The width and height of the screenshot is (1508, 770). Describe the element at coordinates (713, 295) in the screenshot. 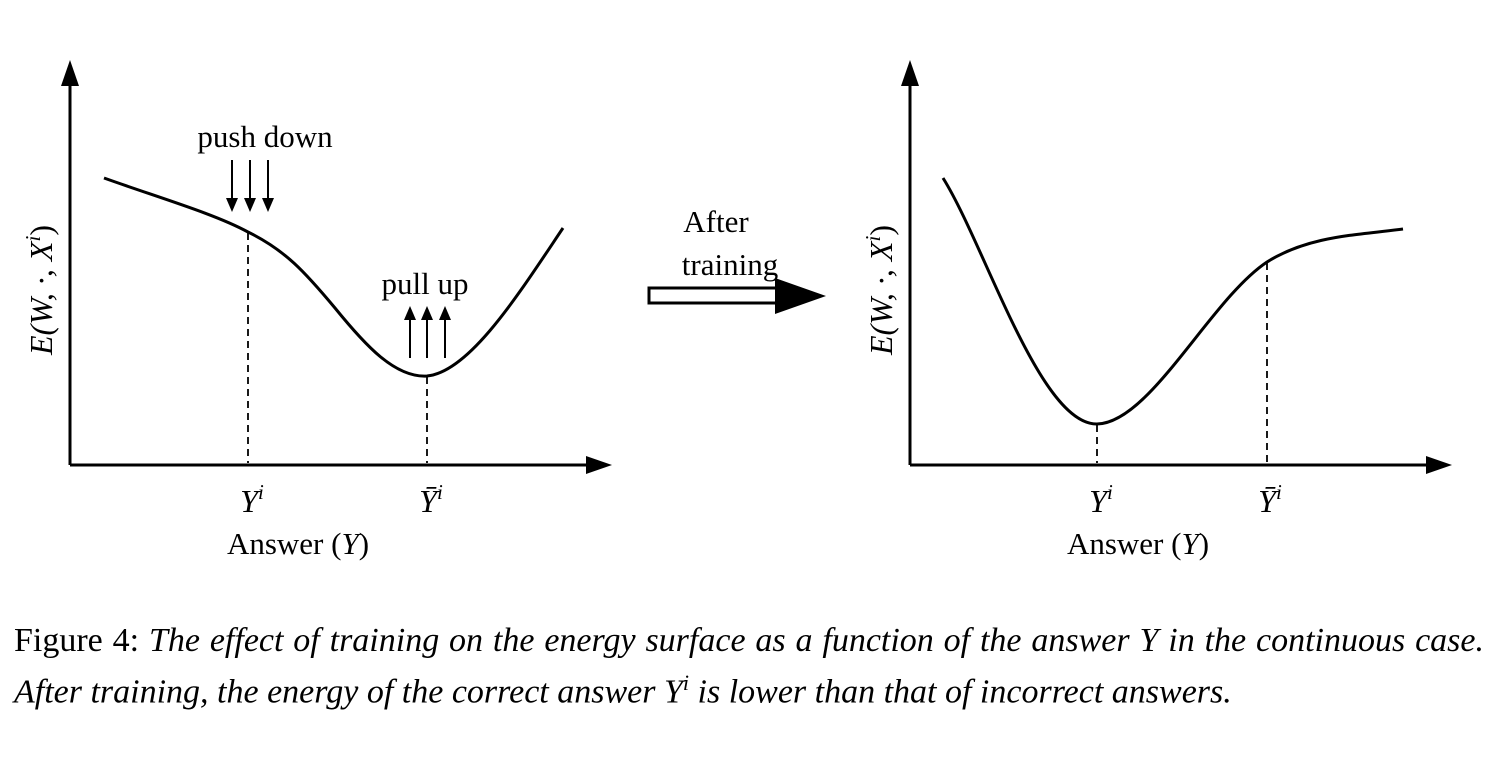

I see `transition-arrow-shaft` at that location.